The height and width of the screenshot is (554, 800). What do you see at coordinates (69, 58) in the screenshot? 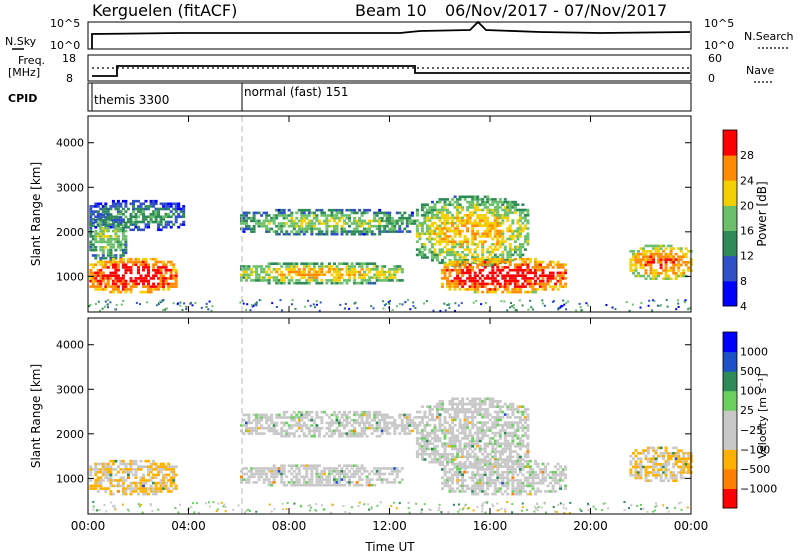
I see `freq-tick-top: 18` at bounding box center [69, 58].